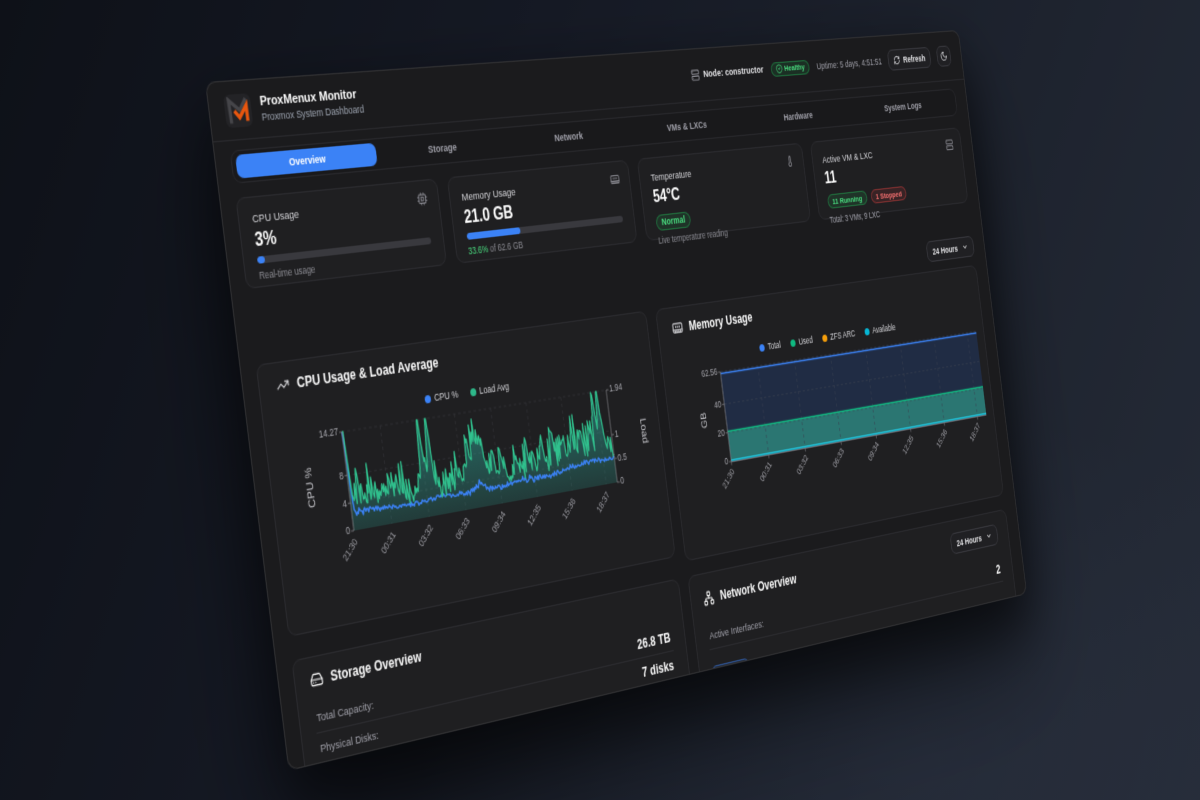  Describe the element at coordinates (616, 433) in the screenshot. I see `svg-text: 1` at that location.